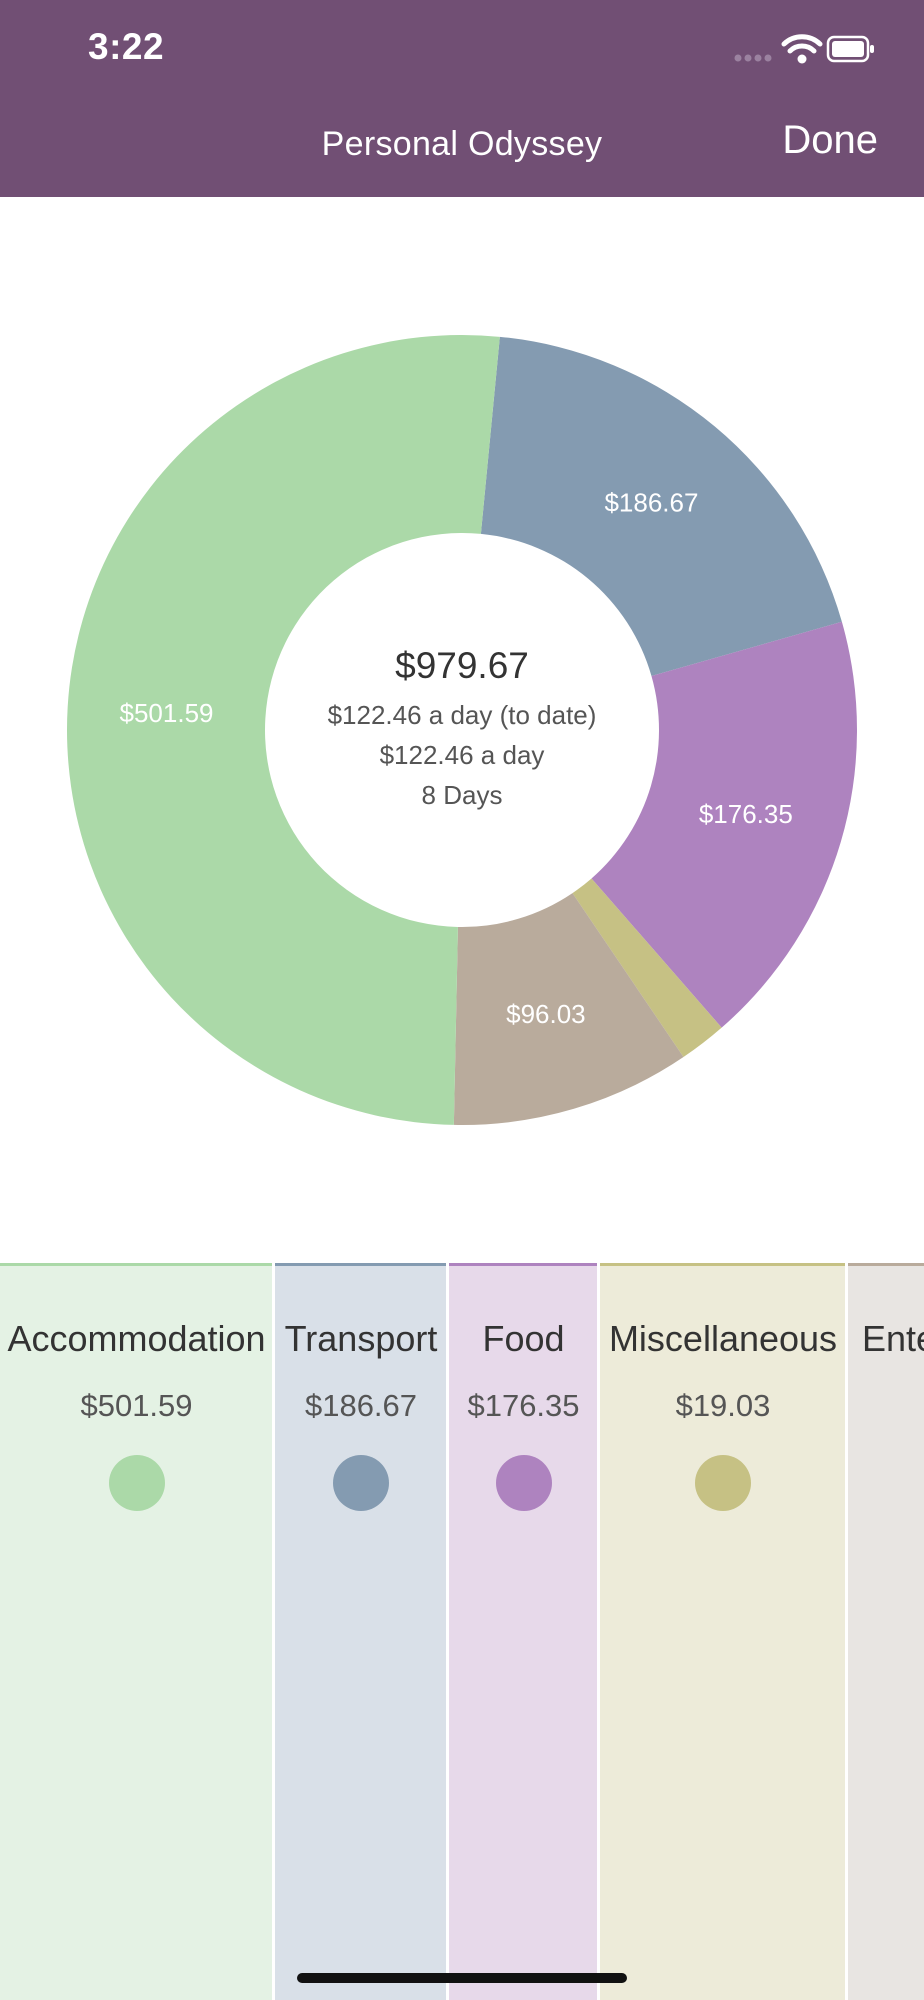  I want to click on category-amount: $186.67, so click(361, 1405).